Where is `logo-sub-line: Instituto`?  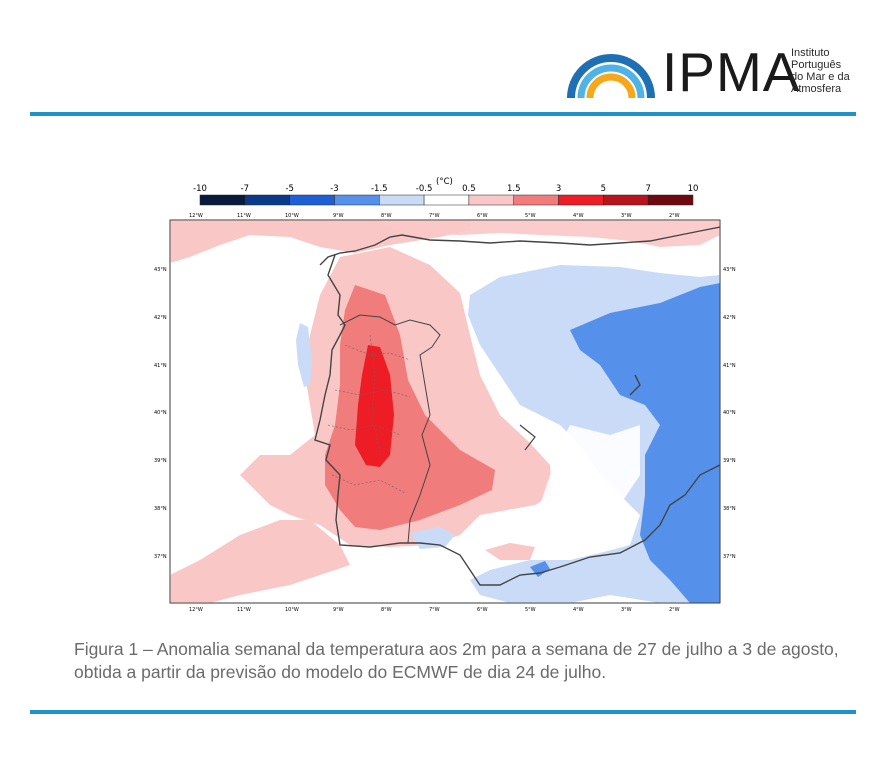
logo-sub-line: Instituto is located at coordinates (810, 53).